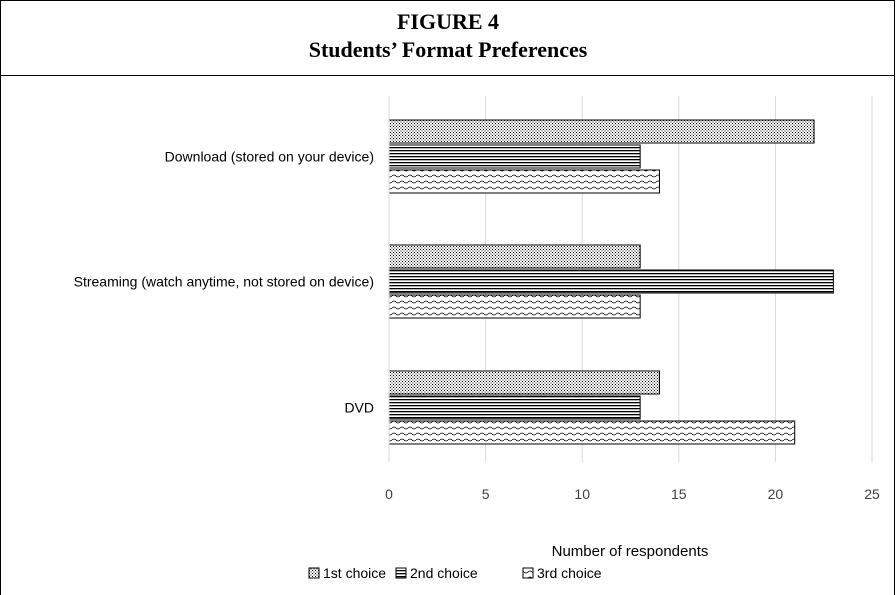  I want to click on x-tick-label: 20, so click(776, 494).